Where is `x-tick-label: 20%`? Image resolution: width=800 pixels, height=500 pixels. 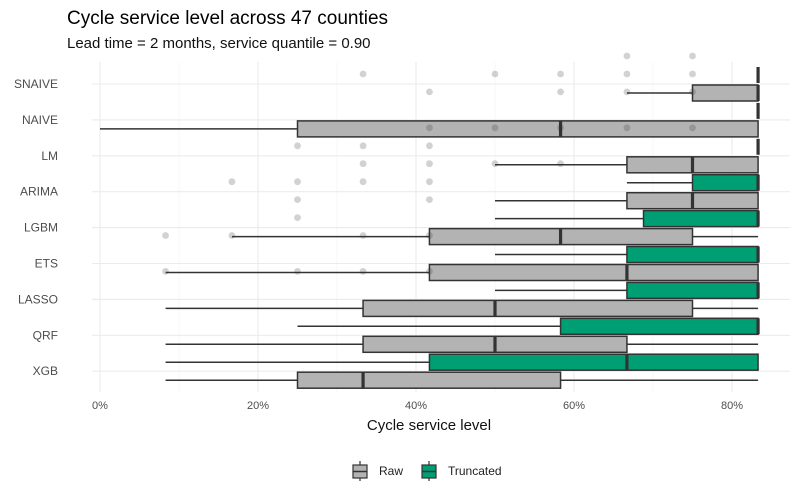
x-tick-label: 20% is located at coordinates (258, 406).